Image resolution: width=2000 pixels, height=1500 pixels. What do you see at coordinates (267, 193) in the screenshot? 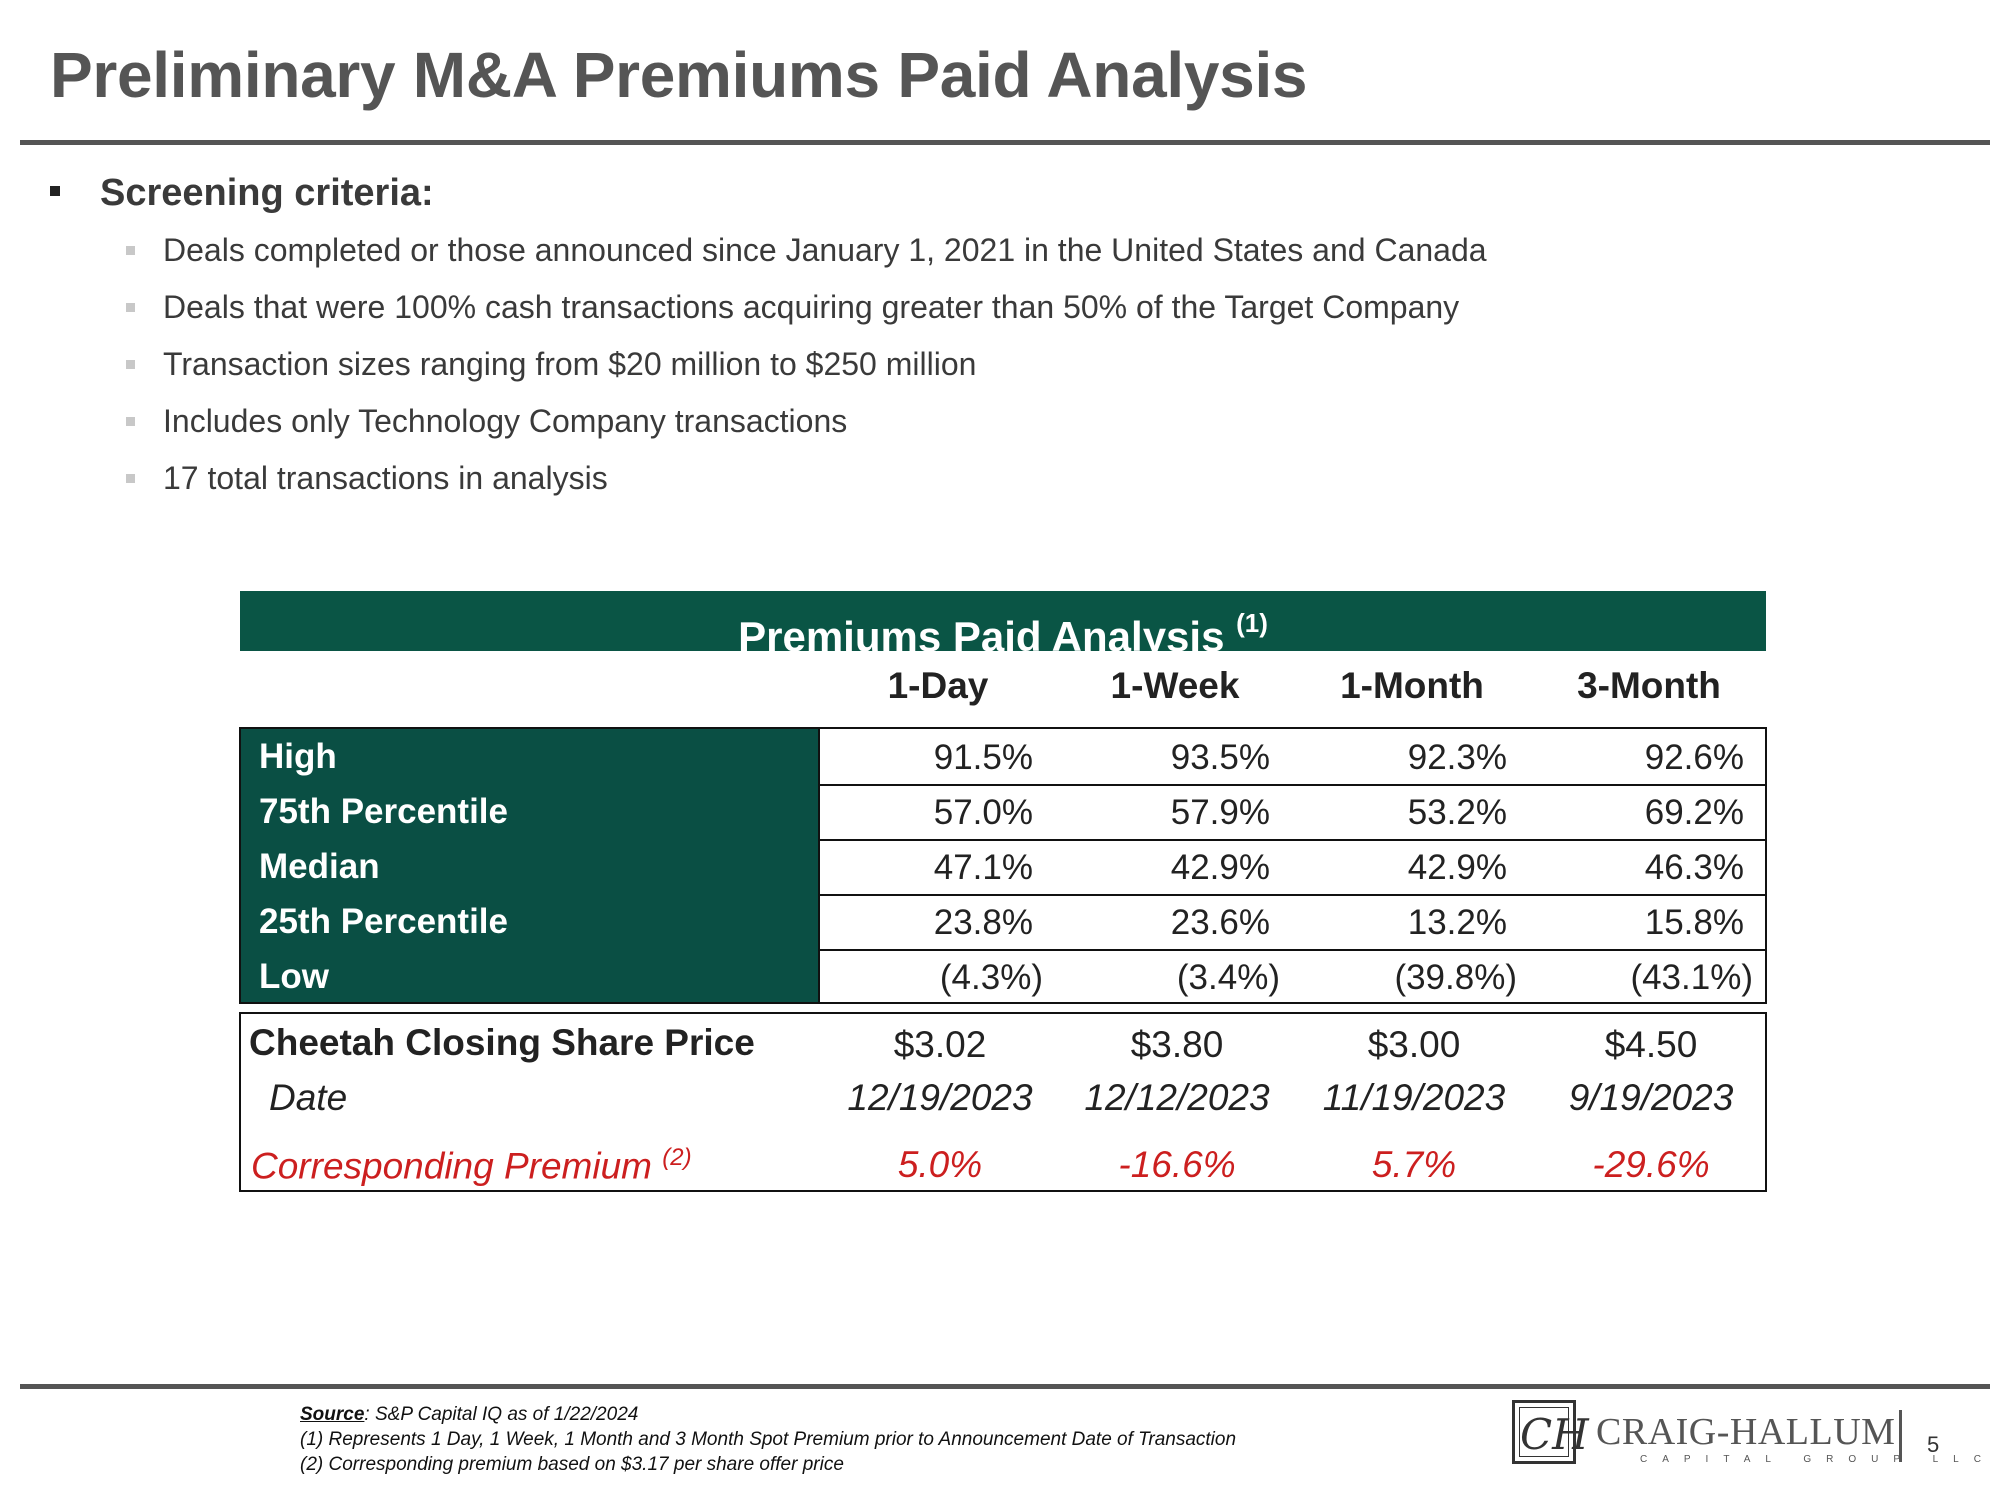
I see `criteria-heading-text: Screening criteria:` at bounding box center [267, 193].